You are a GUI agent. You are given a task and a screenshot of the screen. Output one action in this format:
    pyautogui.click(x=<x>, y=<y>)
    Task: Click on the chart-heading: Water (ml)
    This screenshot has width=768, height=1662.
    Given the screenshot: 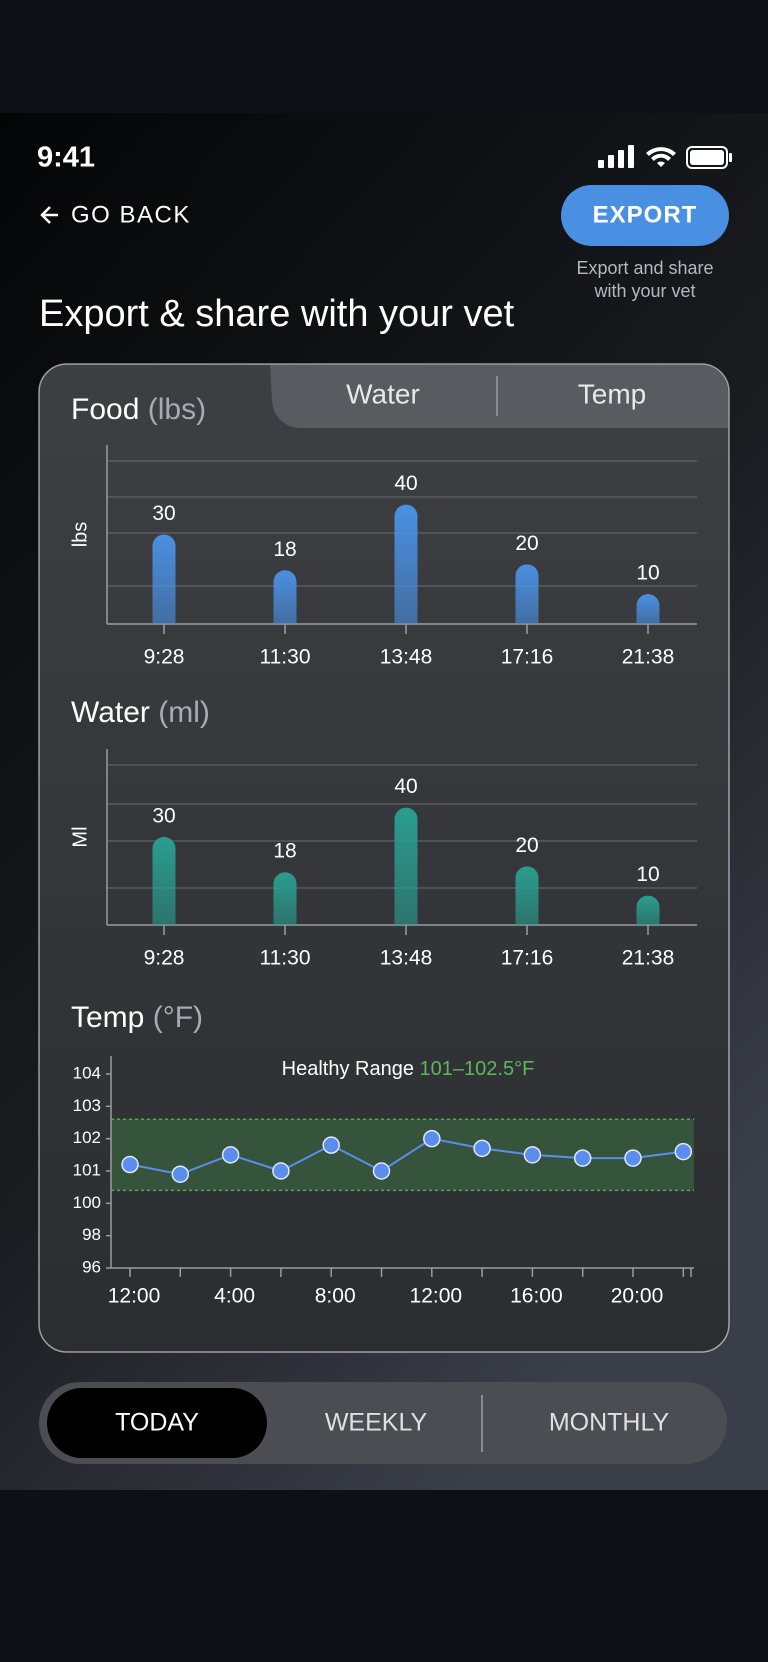 What is the action you would take?
    pyautogui.click(x=140, y=712)
    